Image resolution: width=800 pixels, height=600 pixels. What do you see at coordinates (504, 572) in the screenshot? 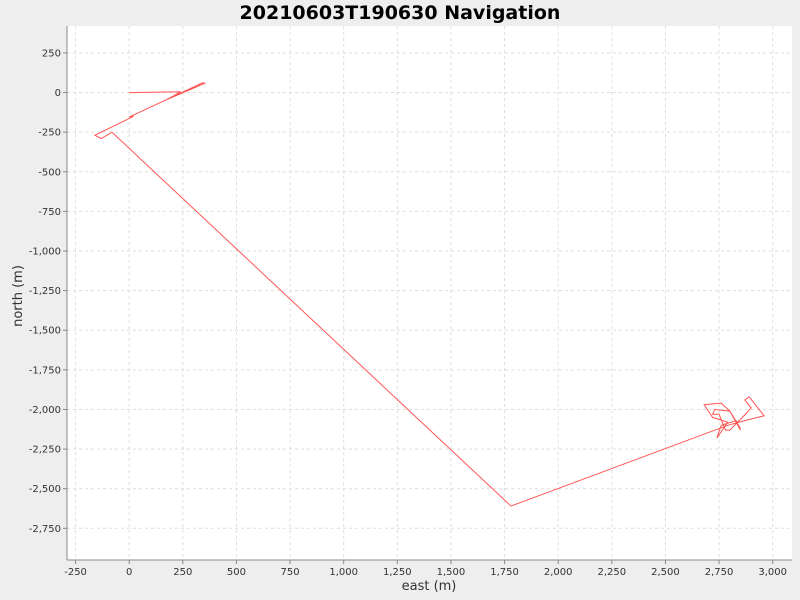
I see `x-tick-label: 1,750` at bounding box center [504, 572].